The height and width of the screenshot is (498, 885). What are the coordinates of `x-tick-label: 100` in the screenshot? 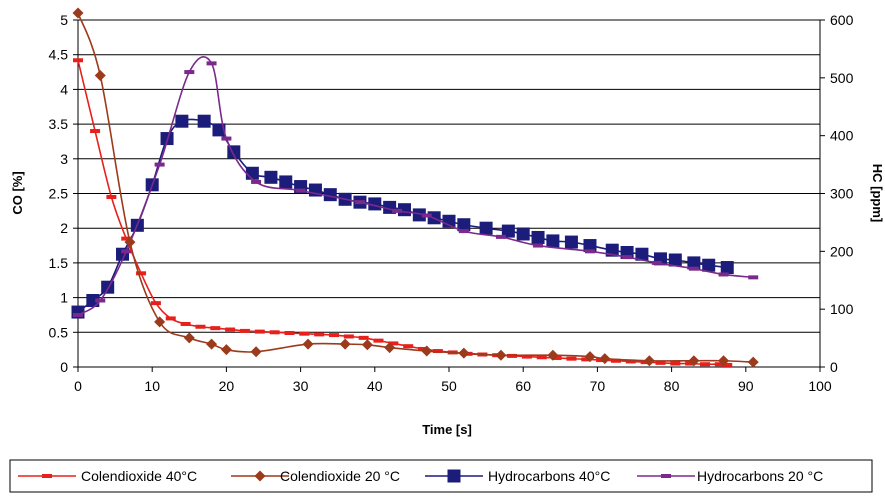 It's located at (820, 386).